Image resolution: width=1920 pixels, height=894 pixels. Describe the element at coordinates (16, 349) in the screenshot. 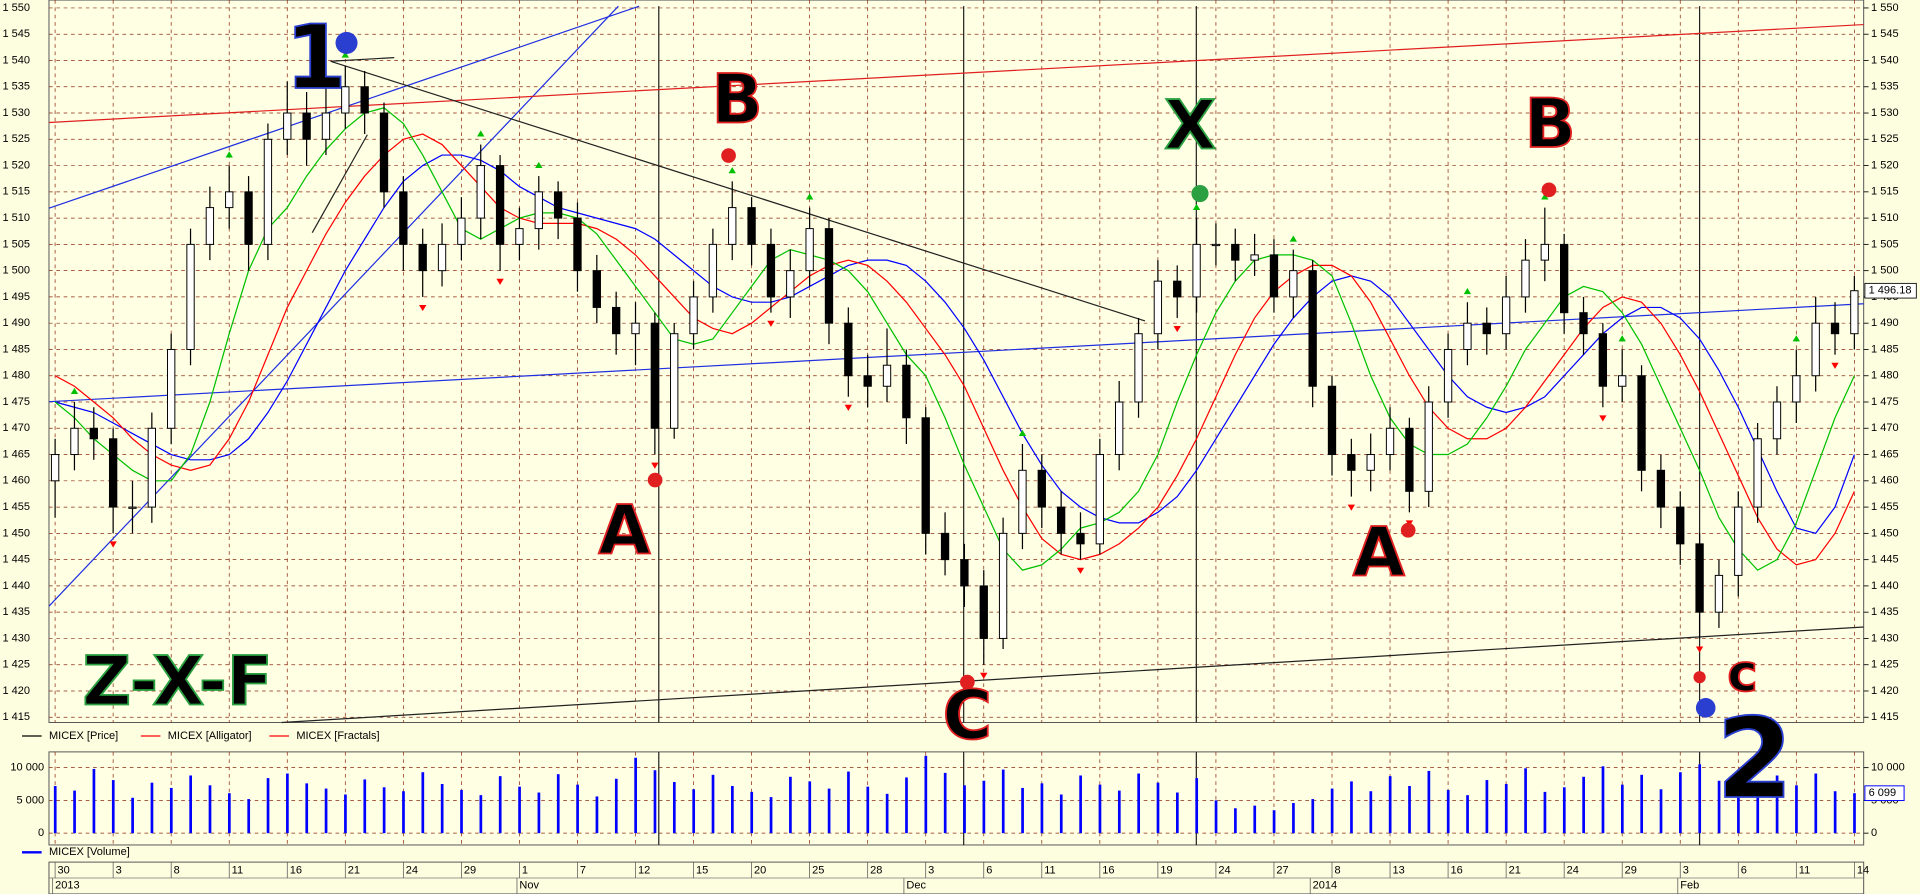

I see `y-tick-label: 1 485` at that location.